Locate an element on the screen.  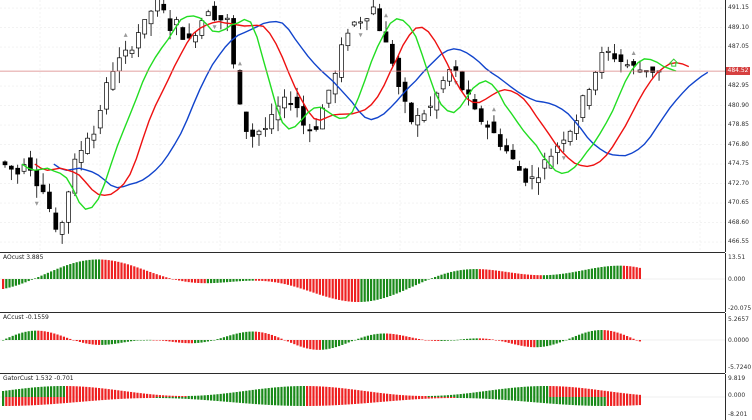
gator-tick-bottom: -8.201 is located at coordinates (738, 414).